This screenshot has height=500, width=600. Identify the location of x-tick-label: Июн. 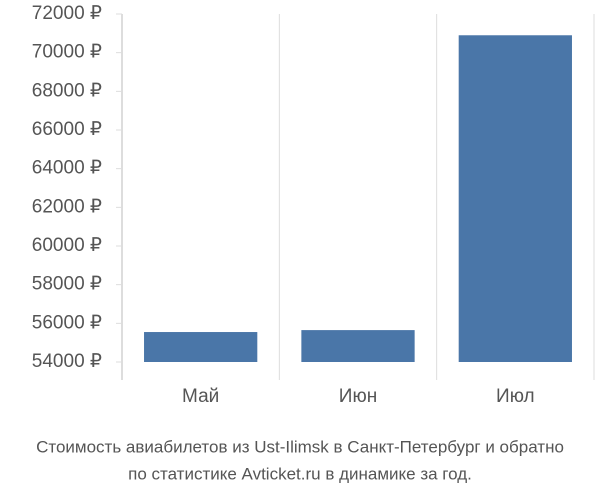
(358, 396).